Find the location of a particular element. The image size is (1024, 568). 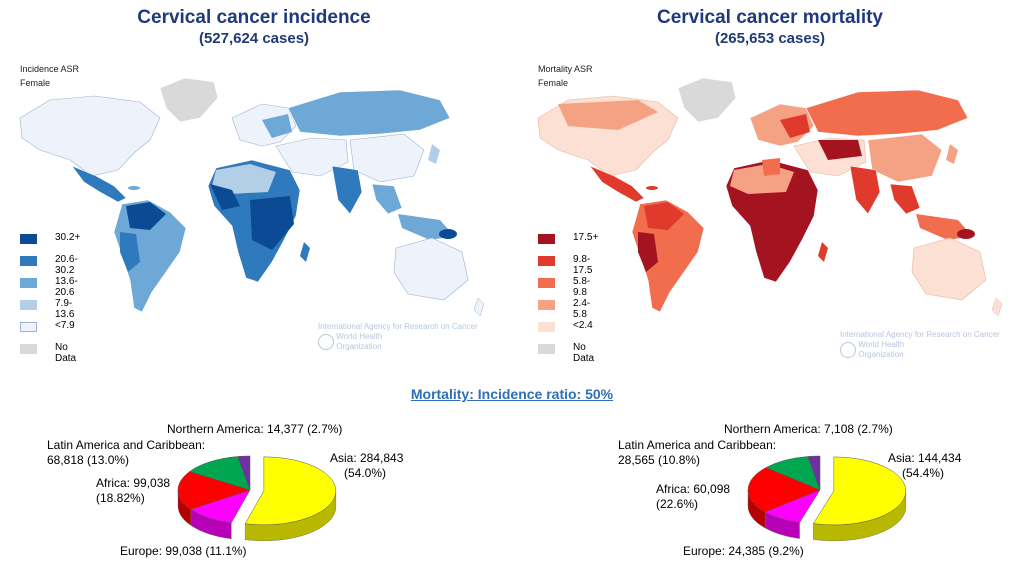

legend-label: 17.5+ is located at coordinates (586, 237).